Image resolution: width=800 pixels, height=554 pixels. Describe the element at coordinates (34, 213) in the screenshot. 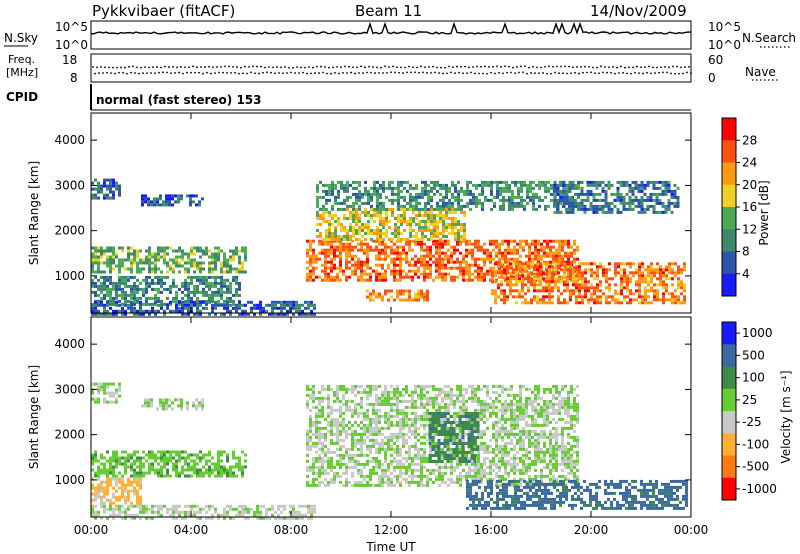

I see `power-ylabel: Slant Range [km]` at that location.